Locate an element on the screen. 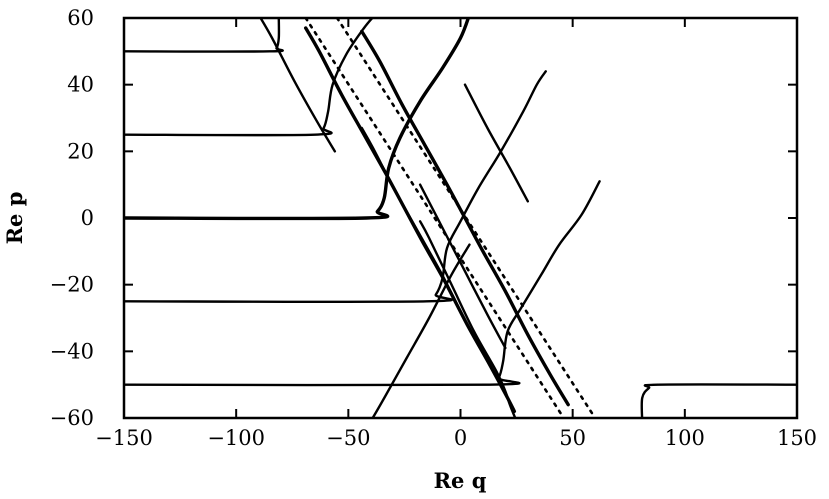  x-tick-label: −150 is located at coordinates (124, 438).